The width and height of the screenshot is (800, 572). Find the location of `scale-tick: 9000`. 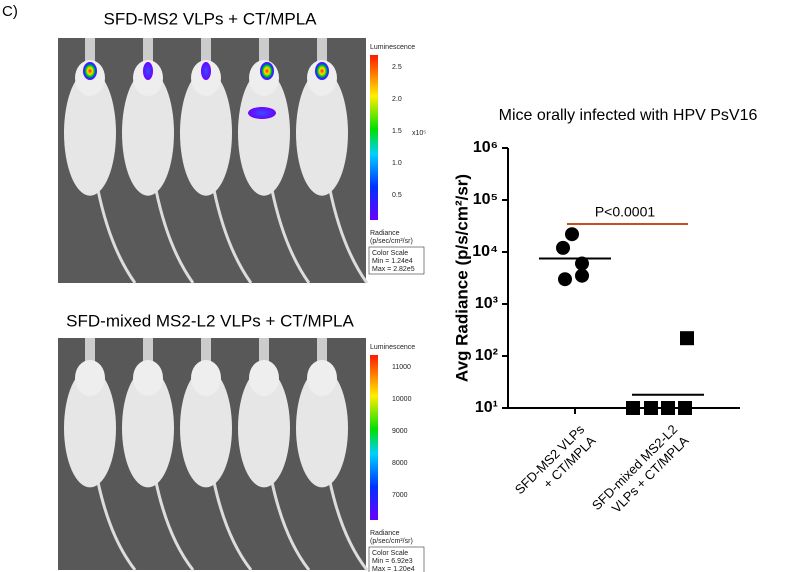

scale-tick: 9000 is located at coordinates (400, 431).